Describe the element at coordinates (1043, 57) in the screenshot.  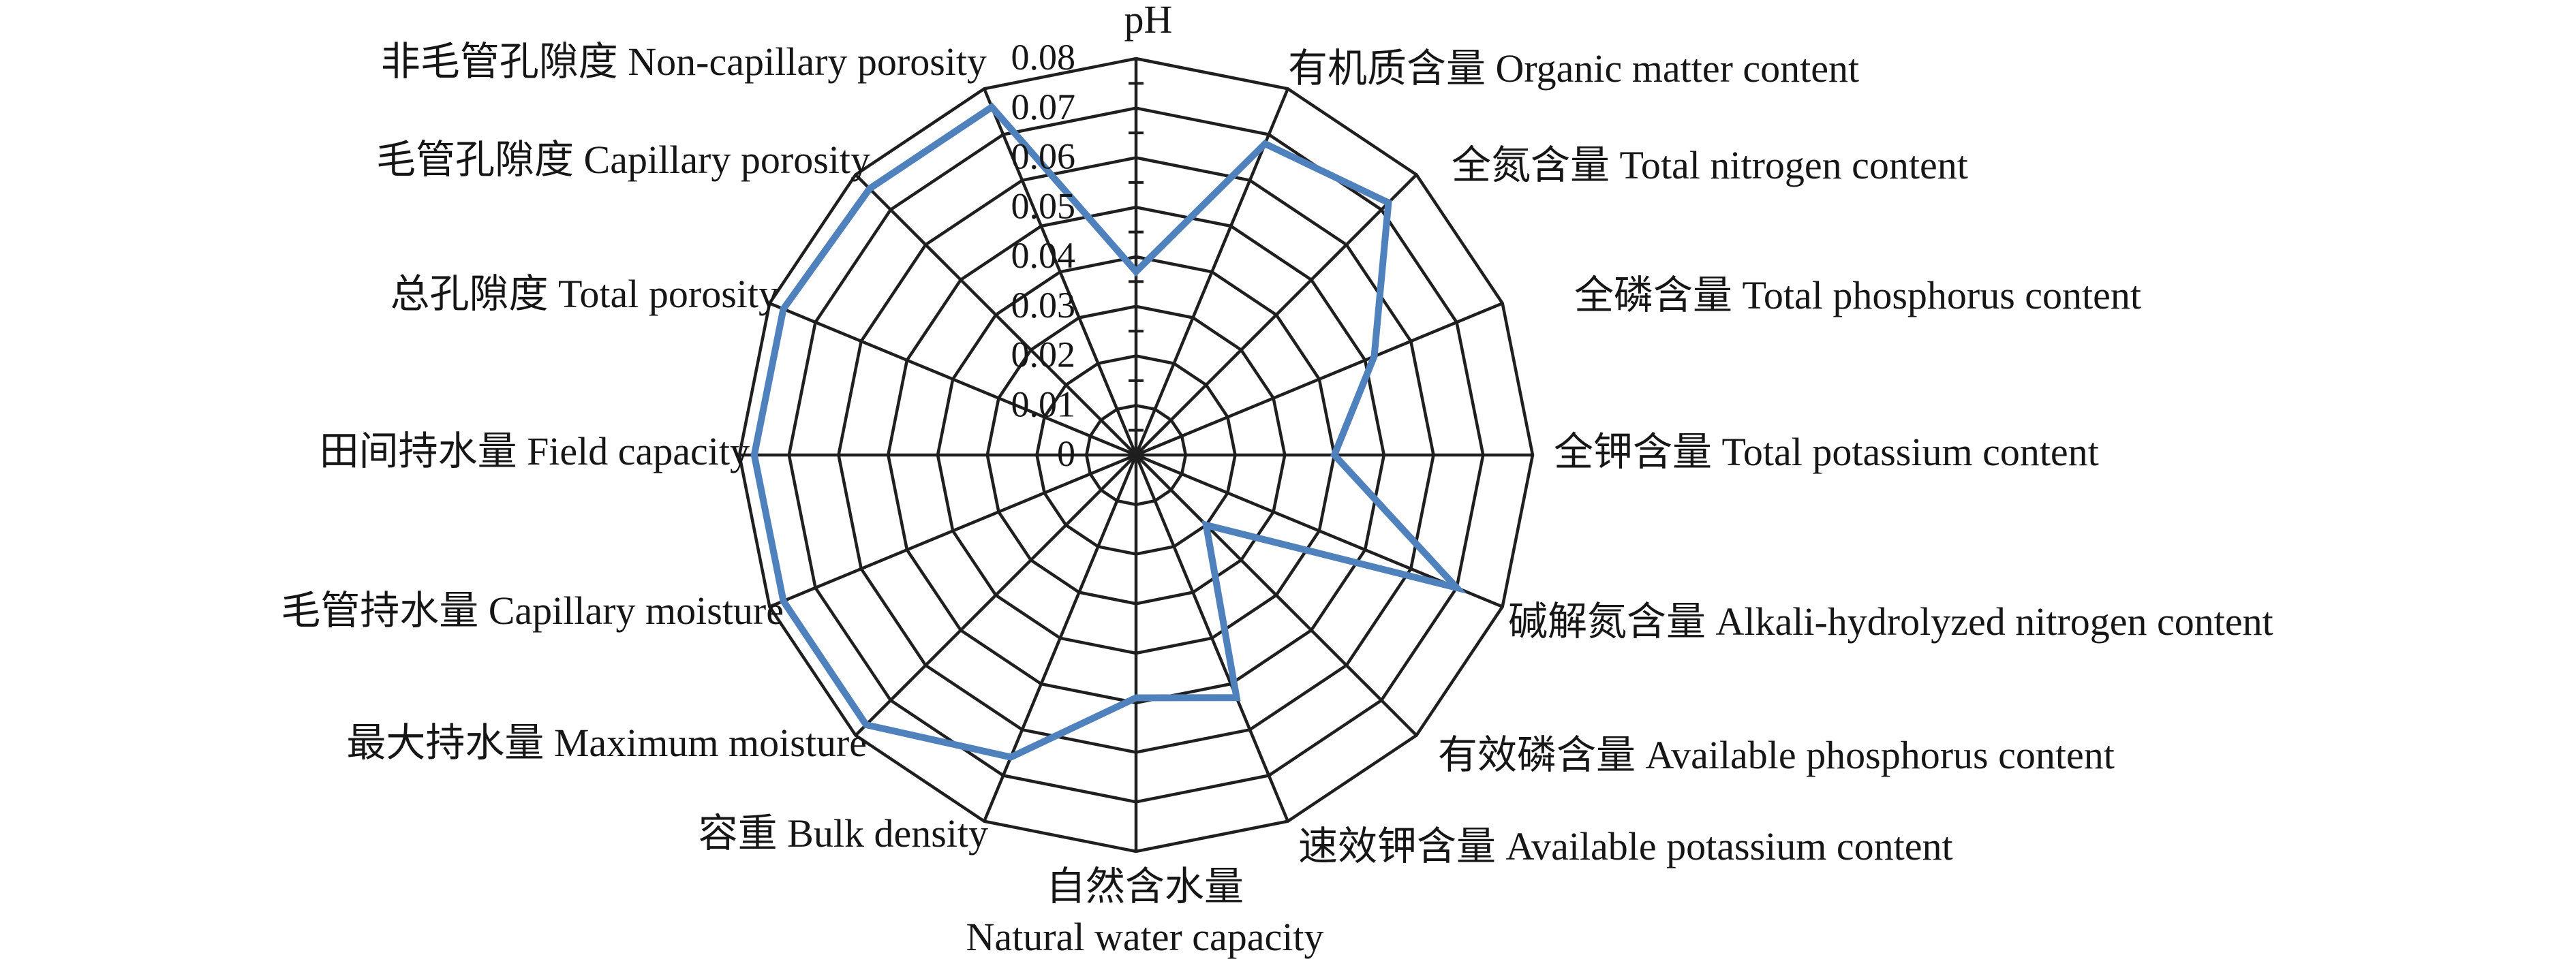
I see `tick-label: 0.08` at that location.